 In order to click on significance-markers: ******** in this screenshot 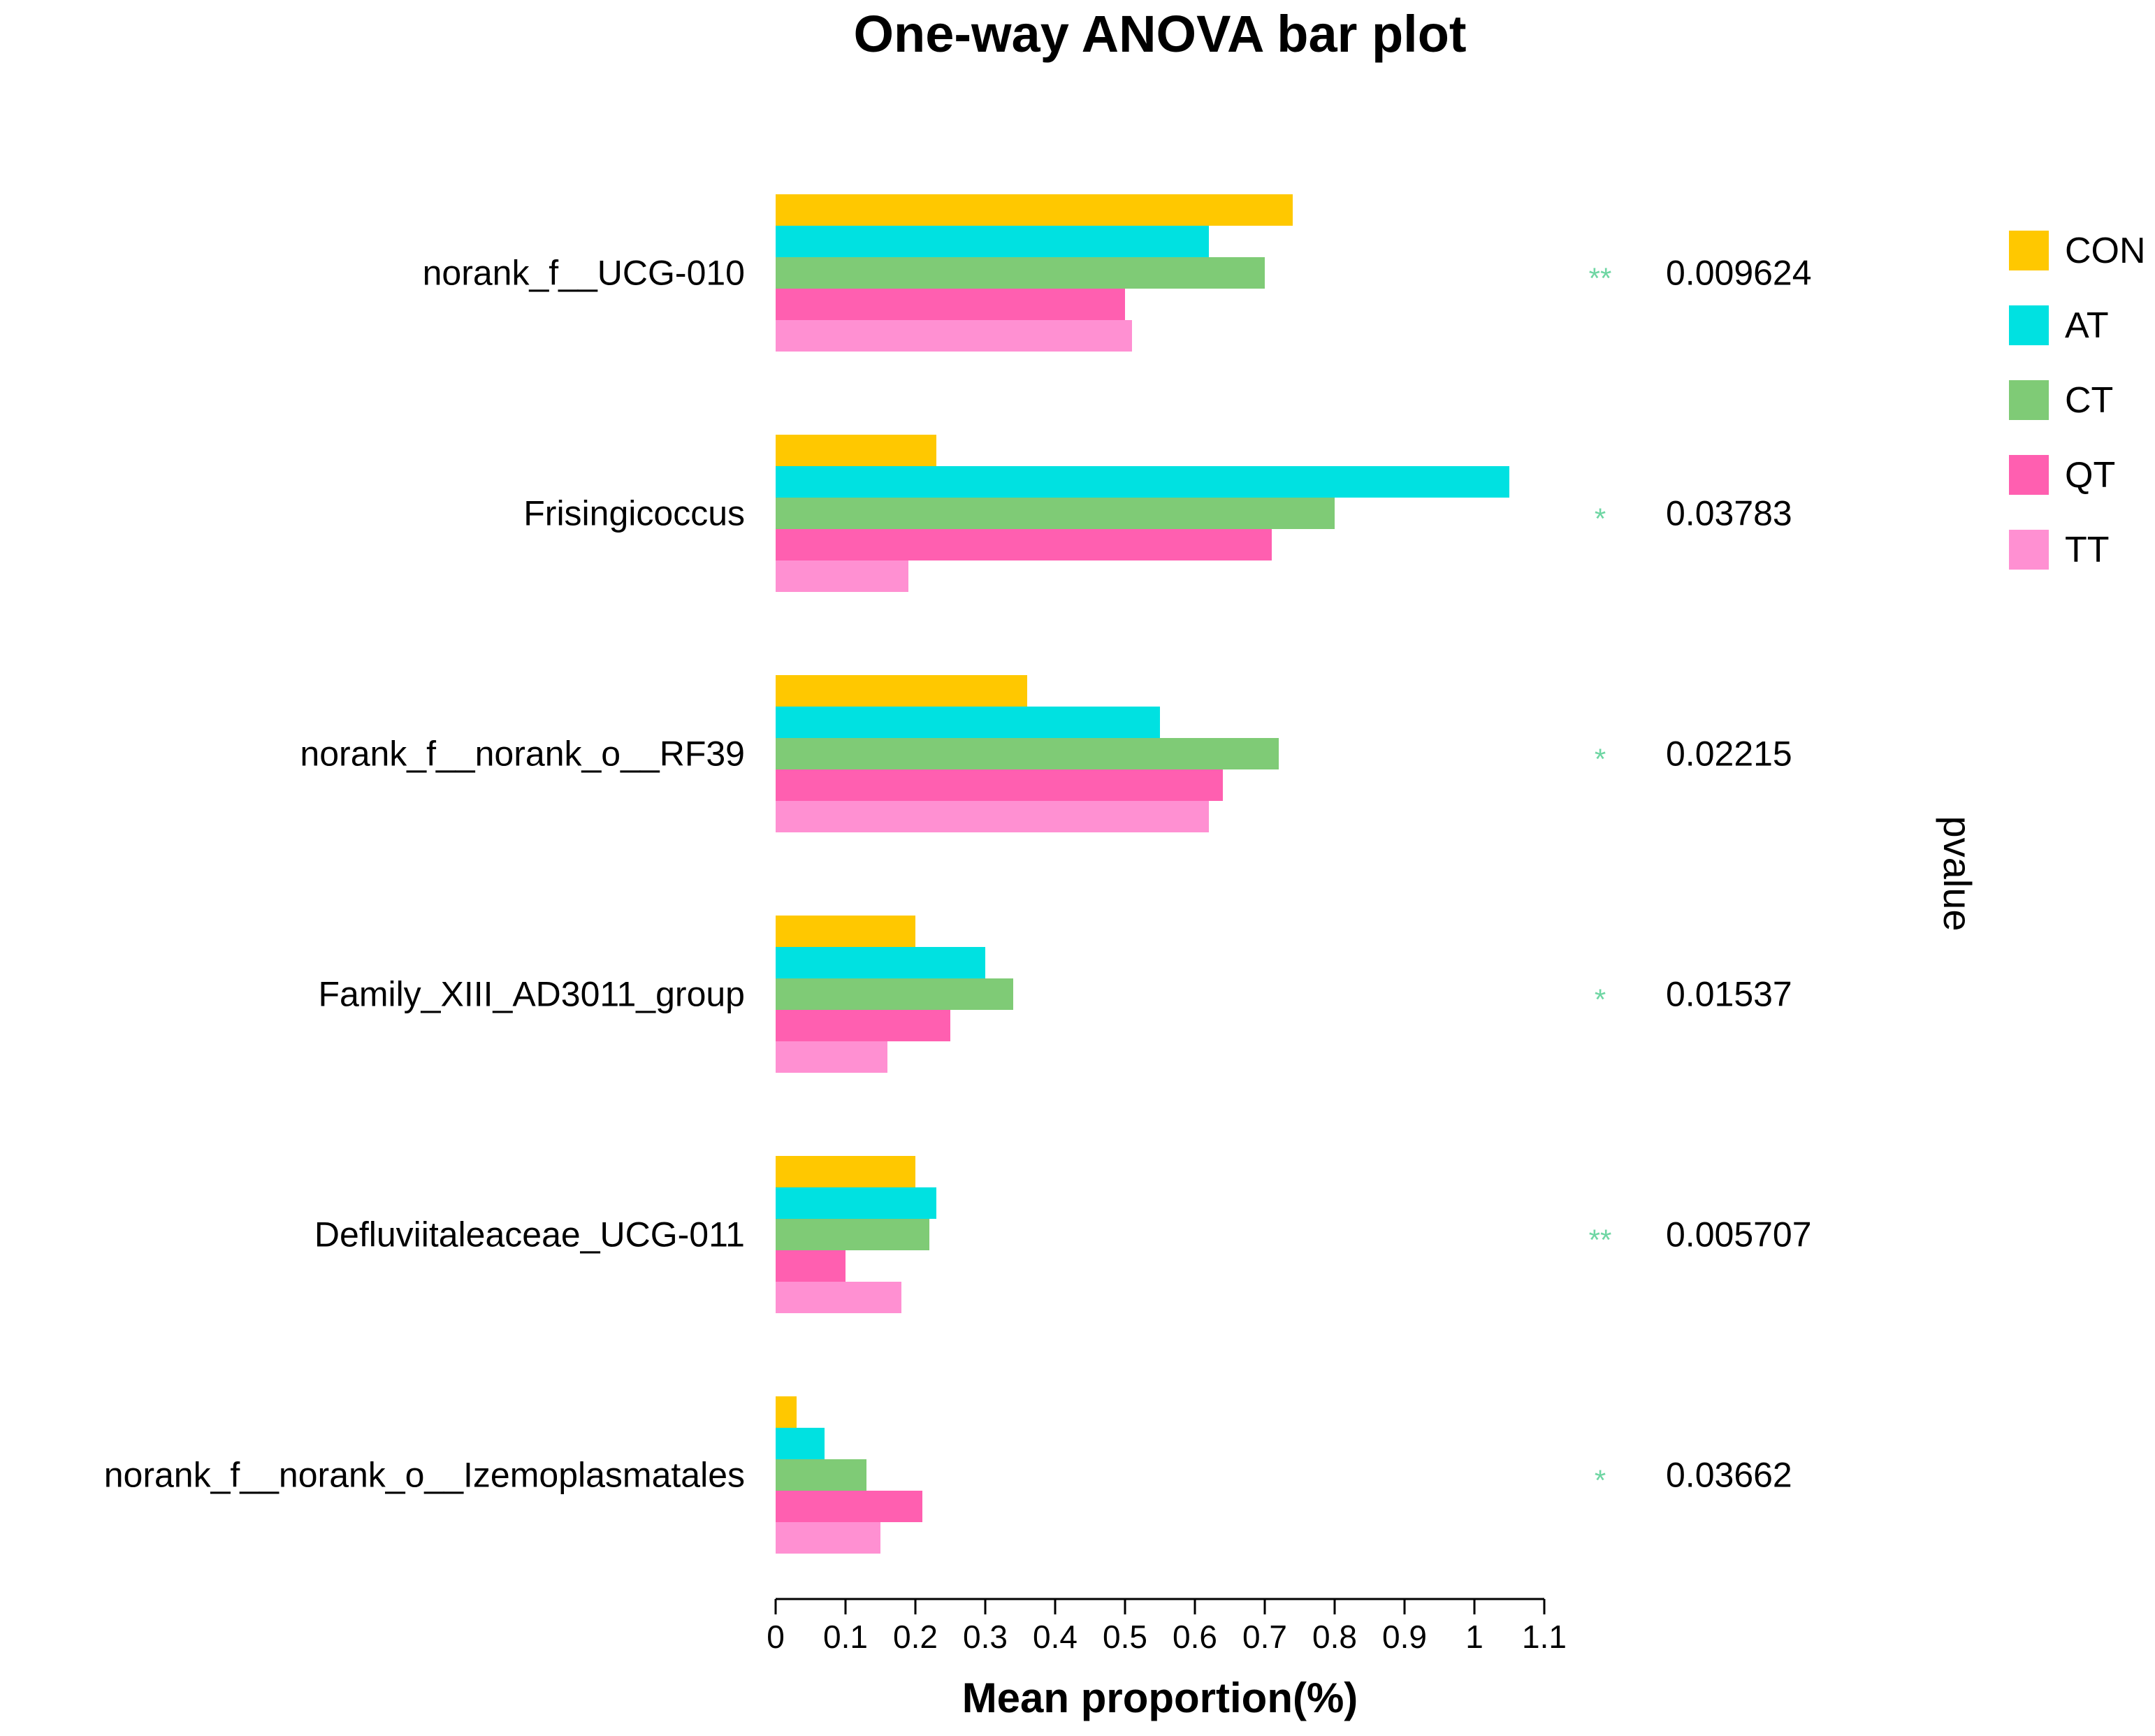, I will do `click(1600, 879)`.